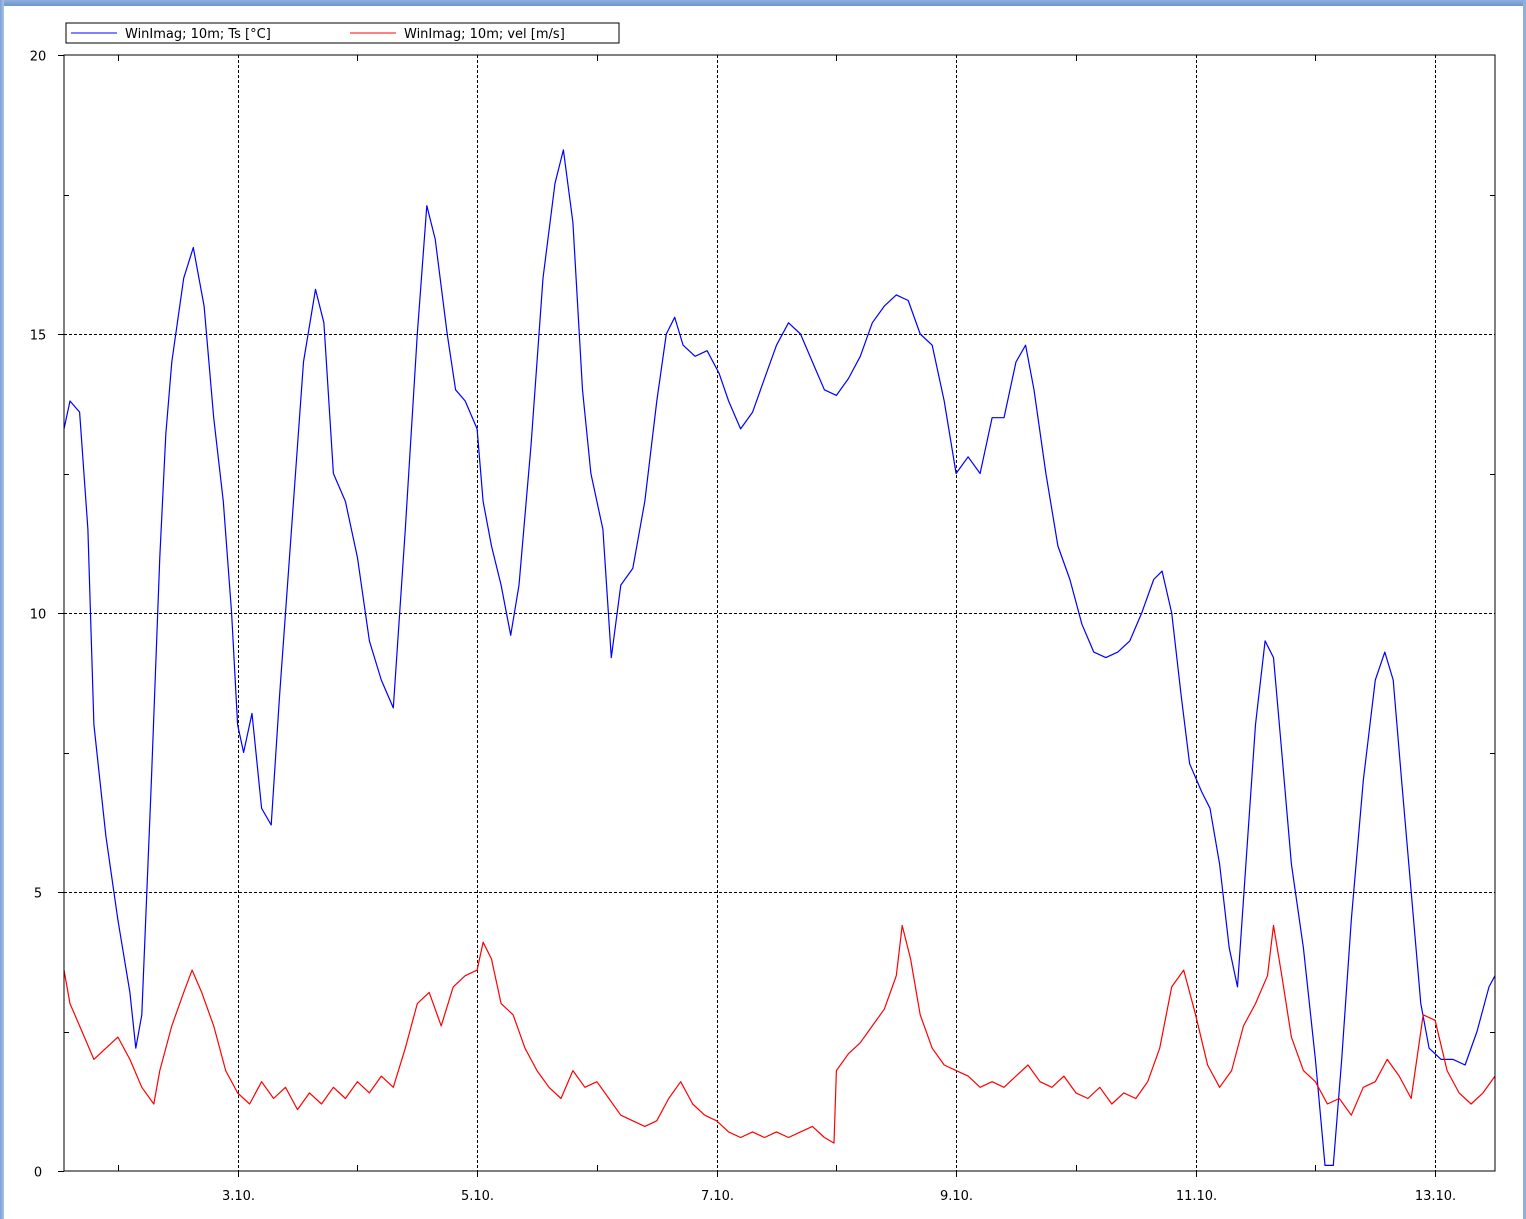 The width and height of the screenshot is (1526, 1219). I want to click on x-tick-label: 9.10., so click(956, 1196).